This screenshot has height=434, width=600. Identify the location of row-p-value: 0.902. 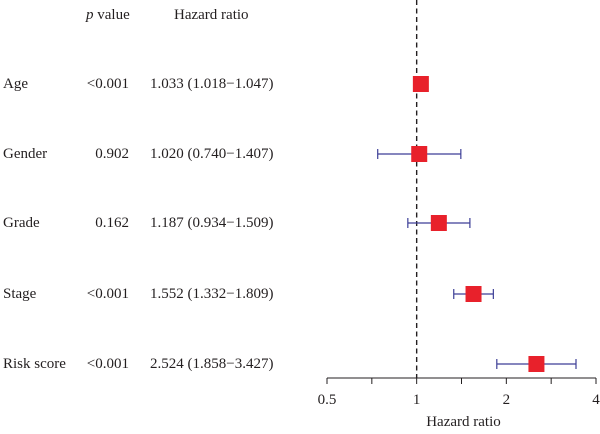
(112, 154).